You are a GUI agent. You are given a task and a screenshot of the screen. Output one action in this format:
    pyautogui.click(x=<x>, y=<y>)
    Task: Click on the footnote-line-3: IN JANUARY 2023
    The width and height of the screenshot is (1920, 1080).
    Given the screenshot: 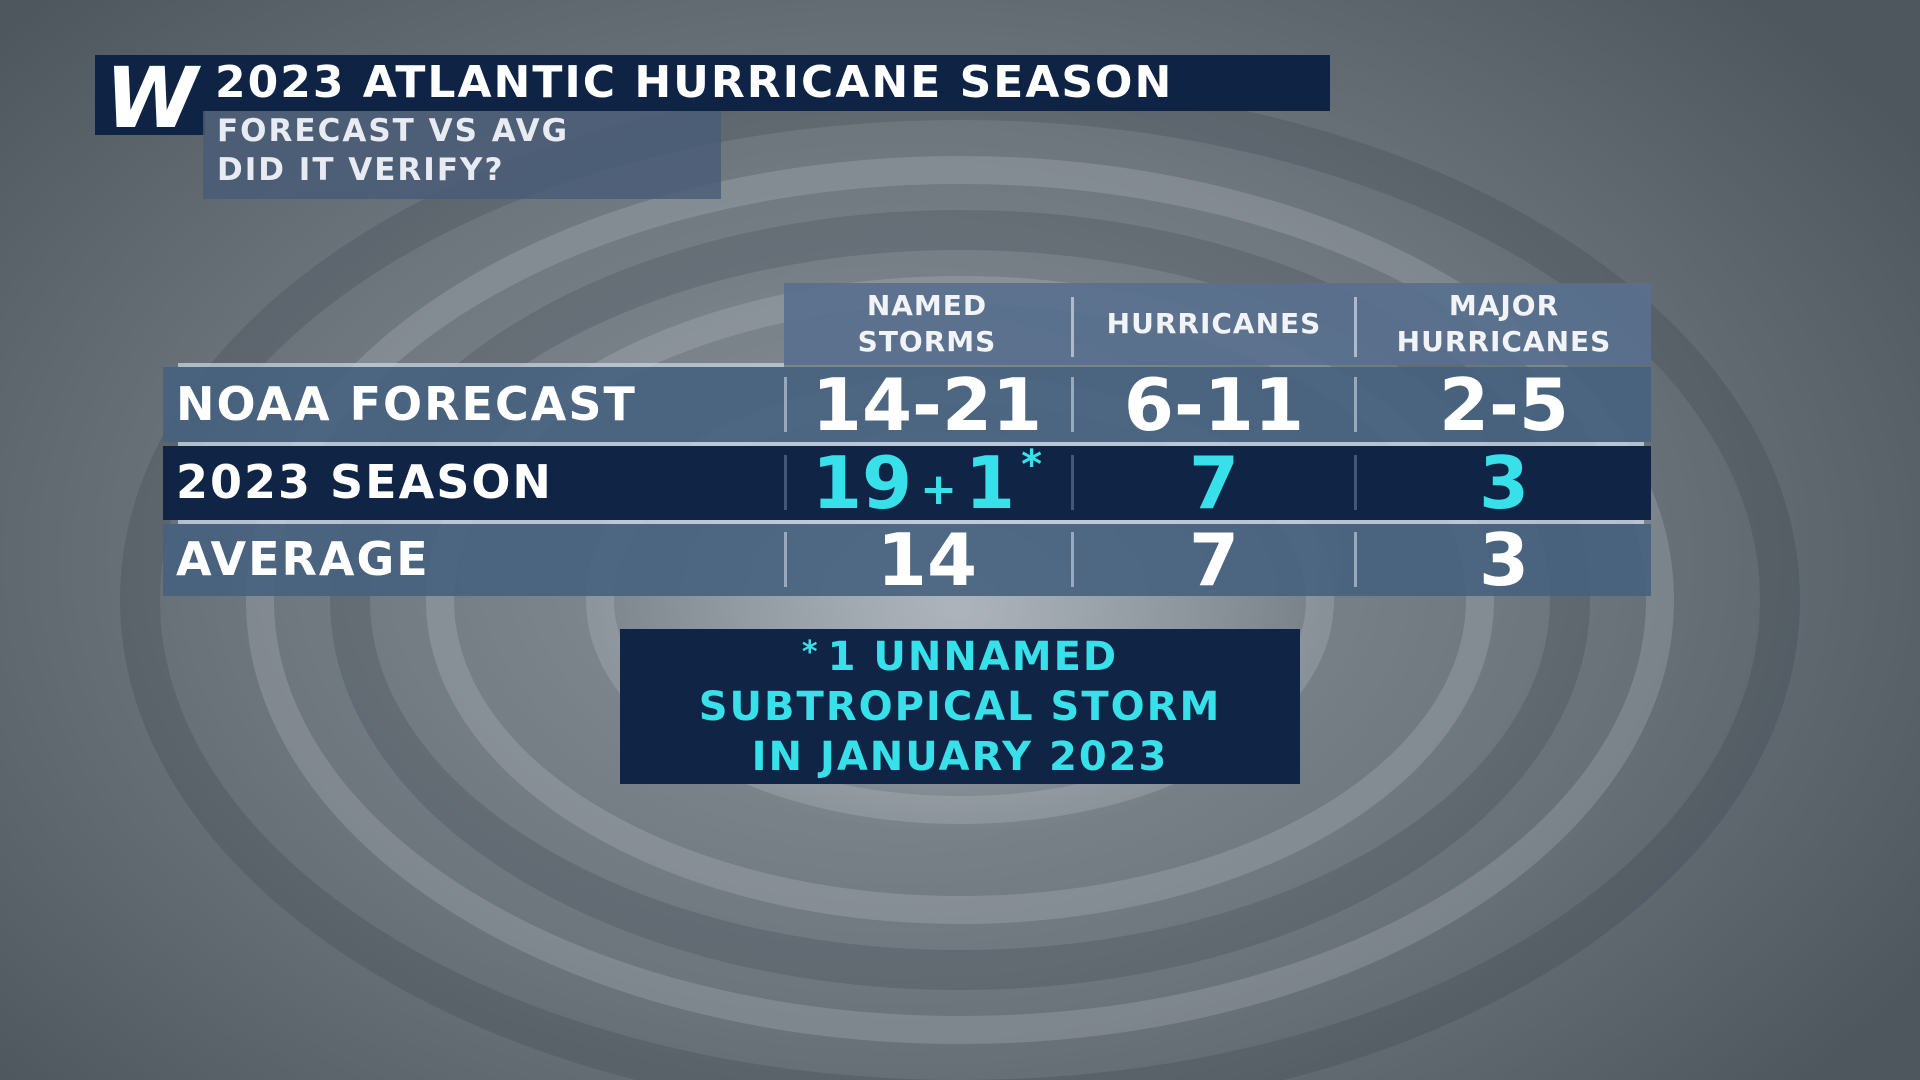 What is the action you would take?
    pyautogui.click(x=960, y=757)
    